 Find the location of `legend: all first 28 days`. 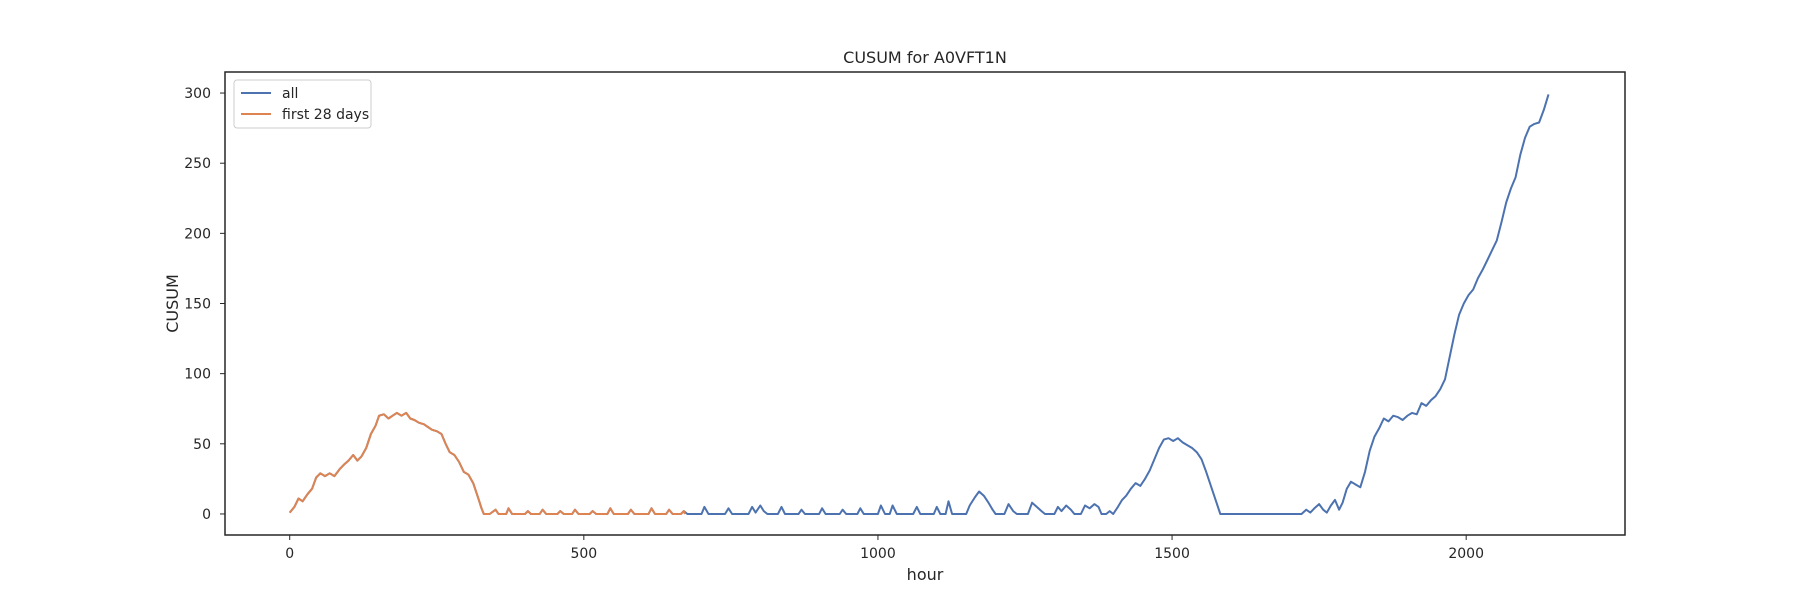

legend: all first 28 days is located at coordinates (302, 104).